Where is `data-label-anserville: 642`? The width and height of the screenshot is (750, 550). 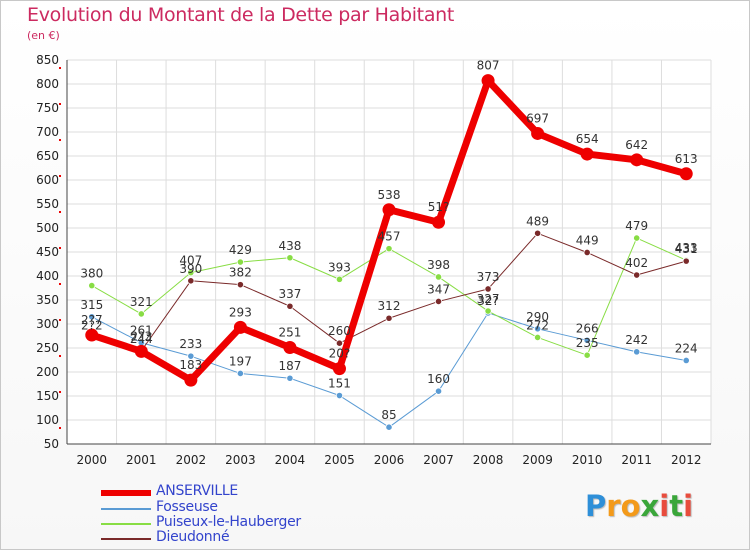
data-label-anserville: 642 is located at coordinates (636, 145).